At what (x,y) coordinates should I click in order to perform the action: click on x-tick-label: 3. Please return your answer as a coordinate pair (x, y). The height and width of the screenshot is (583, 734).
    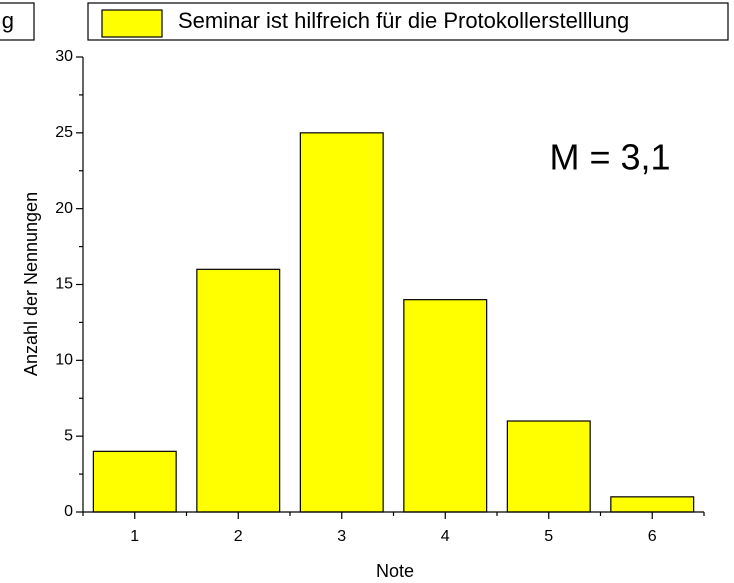
    Looking at the image, I should click on (341, 536).